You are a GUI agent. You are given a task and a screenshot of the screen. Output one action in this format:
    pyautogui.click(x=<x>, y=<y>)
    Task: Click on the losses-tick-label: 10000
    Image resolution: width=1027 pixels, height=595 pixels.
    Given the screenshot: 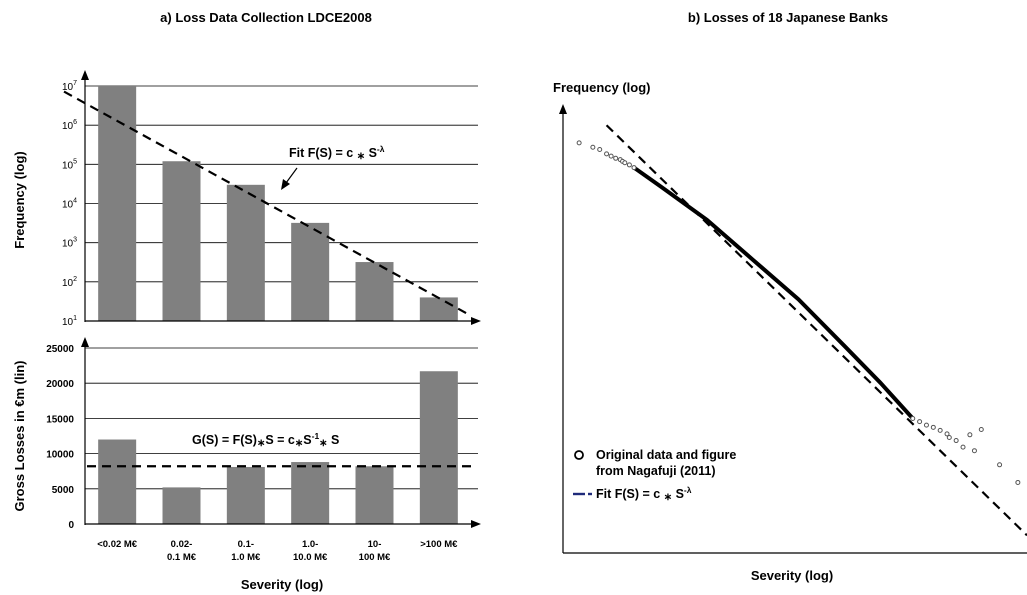 What is the action you would take?
    pyautogui.click(x=60, y=455)
    